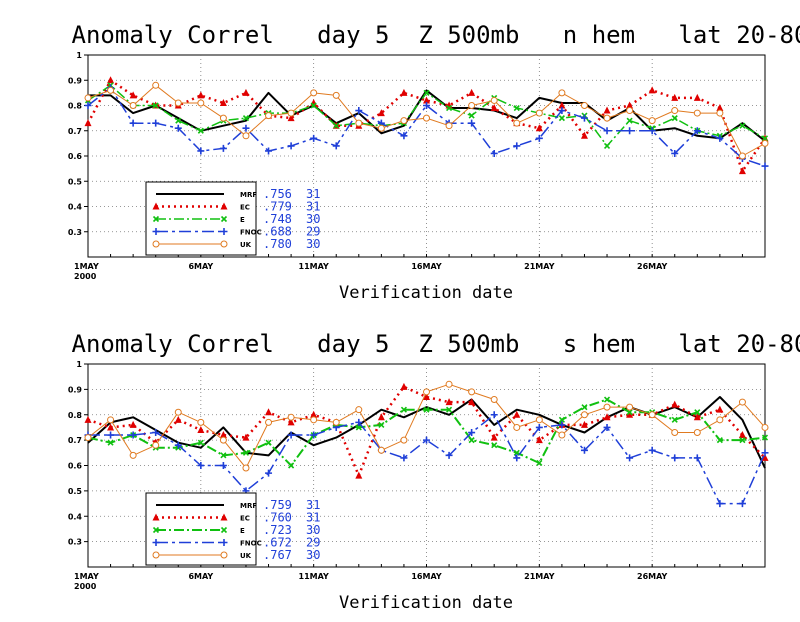 The image size is (800, 622). Describe the element at coordinates (652, 576) in the screenshot. I see `sh-xtick-26may: 26MAY` at that location.